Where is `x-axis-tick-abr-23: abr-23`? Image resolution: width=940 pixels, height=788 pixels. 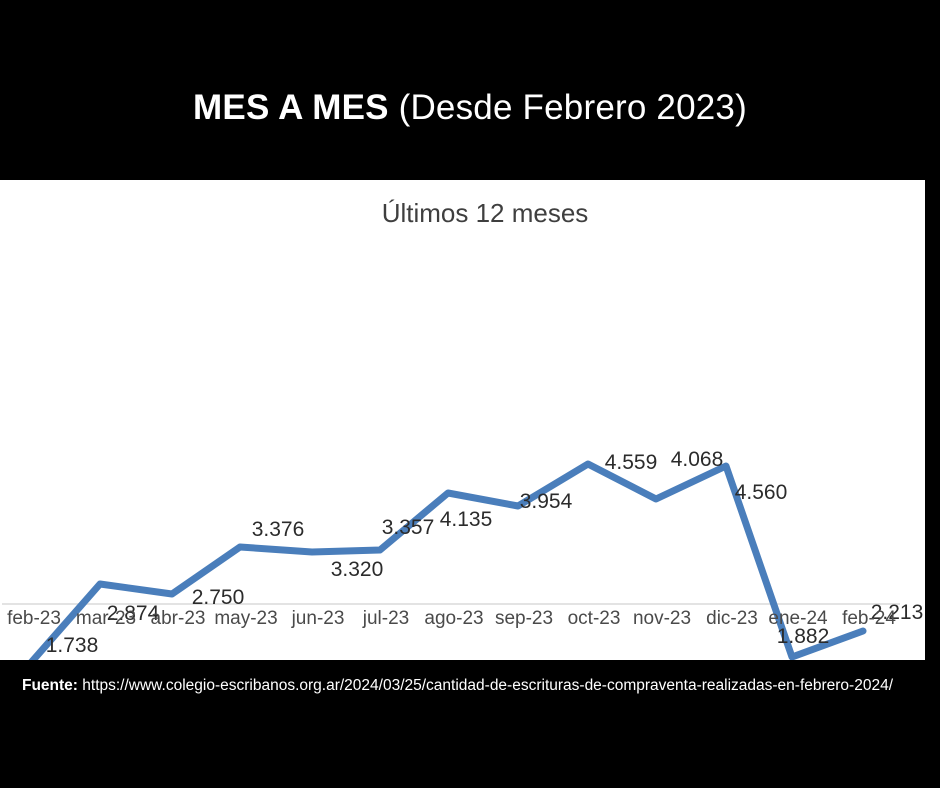 x-axis-tick-abr-23: abr-23 is located at coordinates (178, 618).